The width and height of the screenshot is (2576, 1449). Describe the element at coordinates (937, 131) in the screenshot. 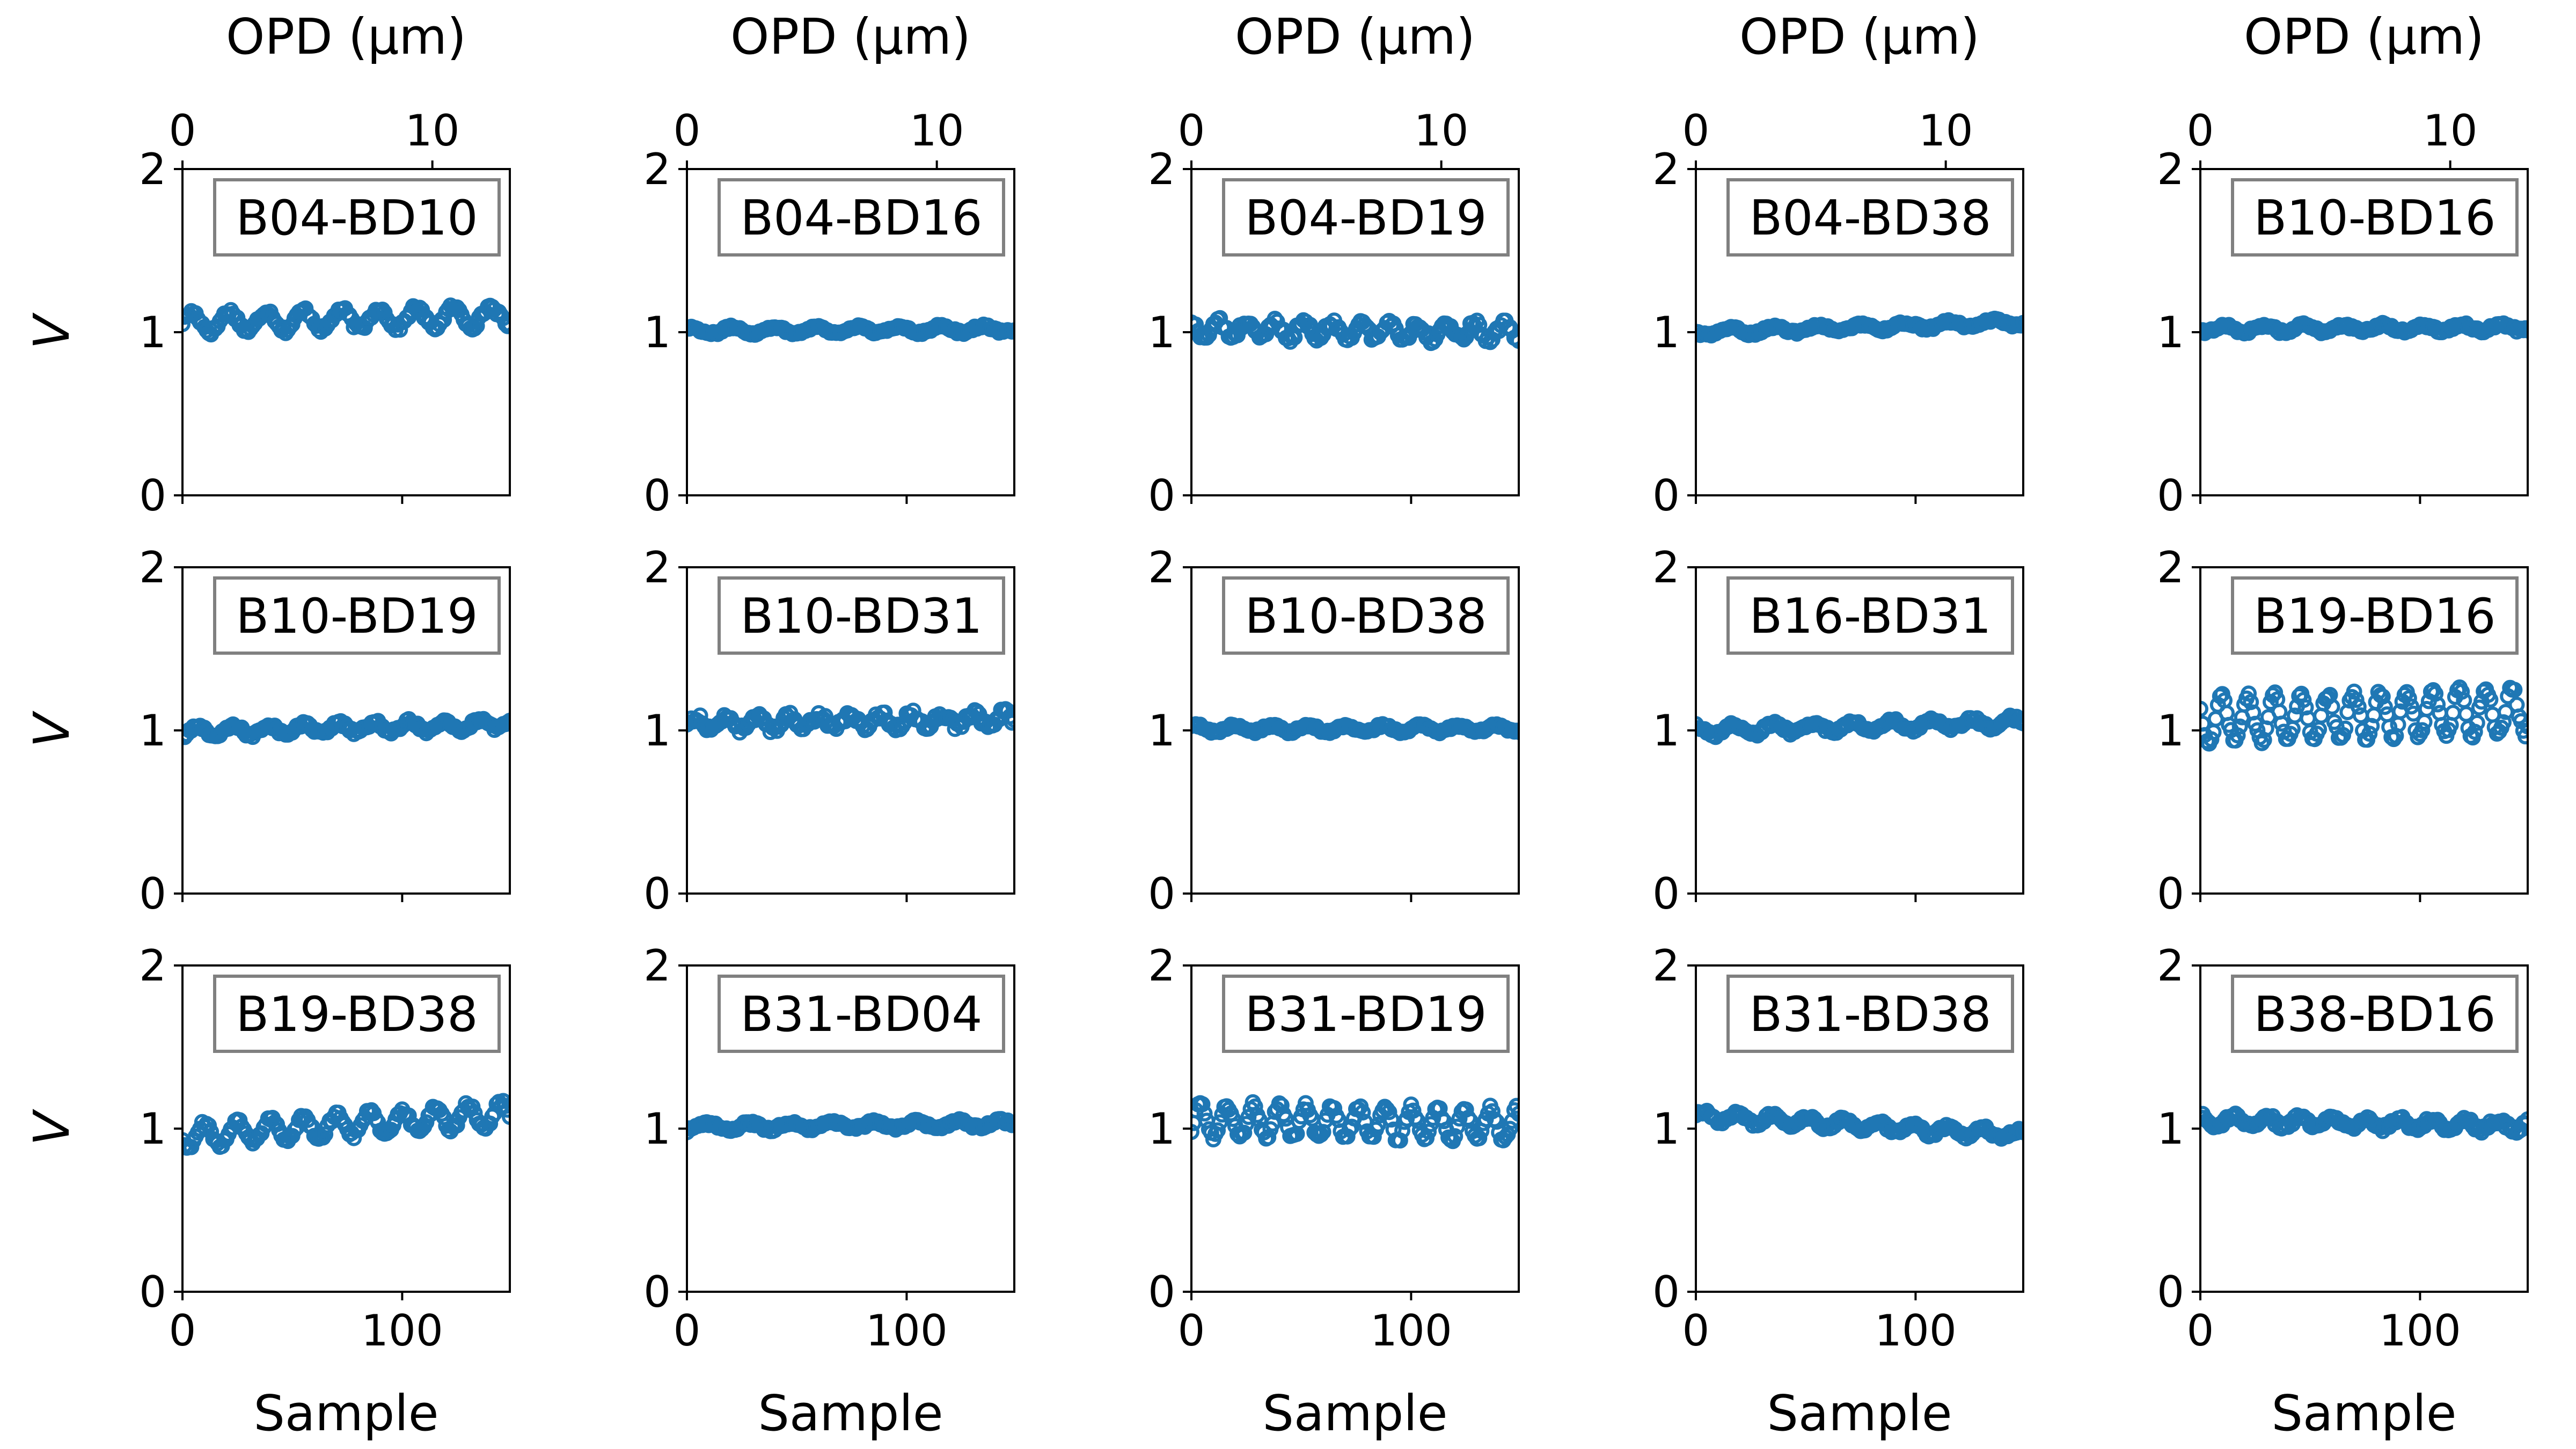

I see `x2-tick-label: 10` at that location.